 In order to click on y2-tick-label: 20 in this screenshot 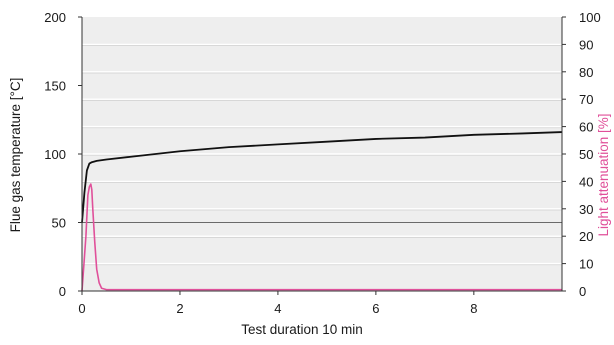, I will do `click(586, 236)`.